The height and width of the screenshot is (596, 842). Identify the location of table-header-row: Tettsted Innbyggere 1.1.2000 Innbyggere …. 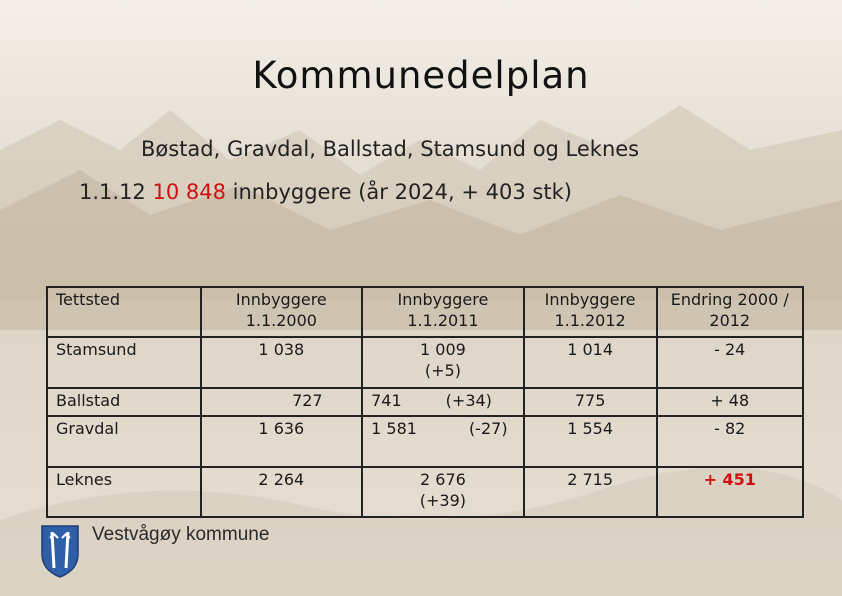
(425, 312).